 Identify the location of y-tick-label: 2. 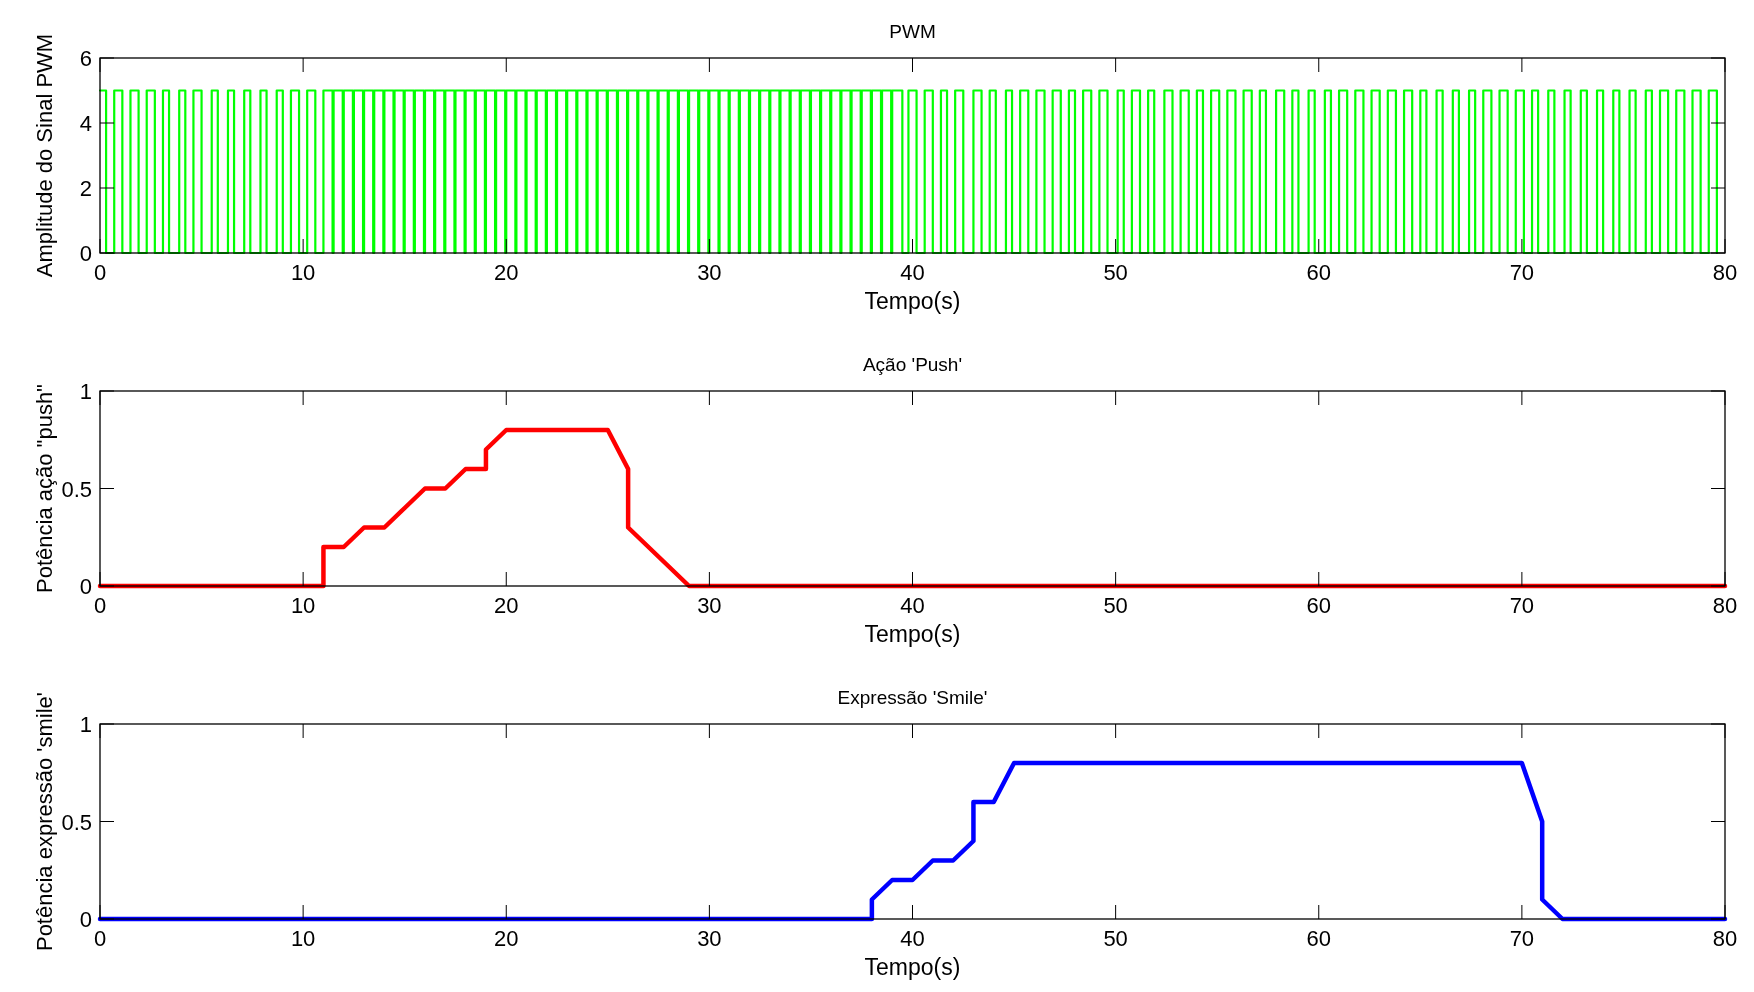
(85, 188).